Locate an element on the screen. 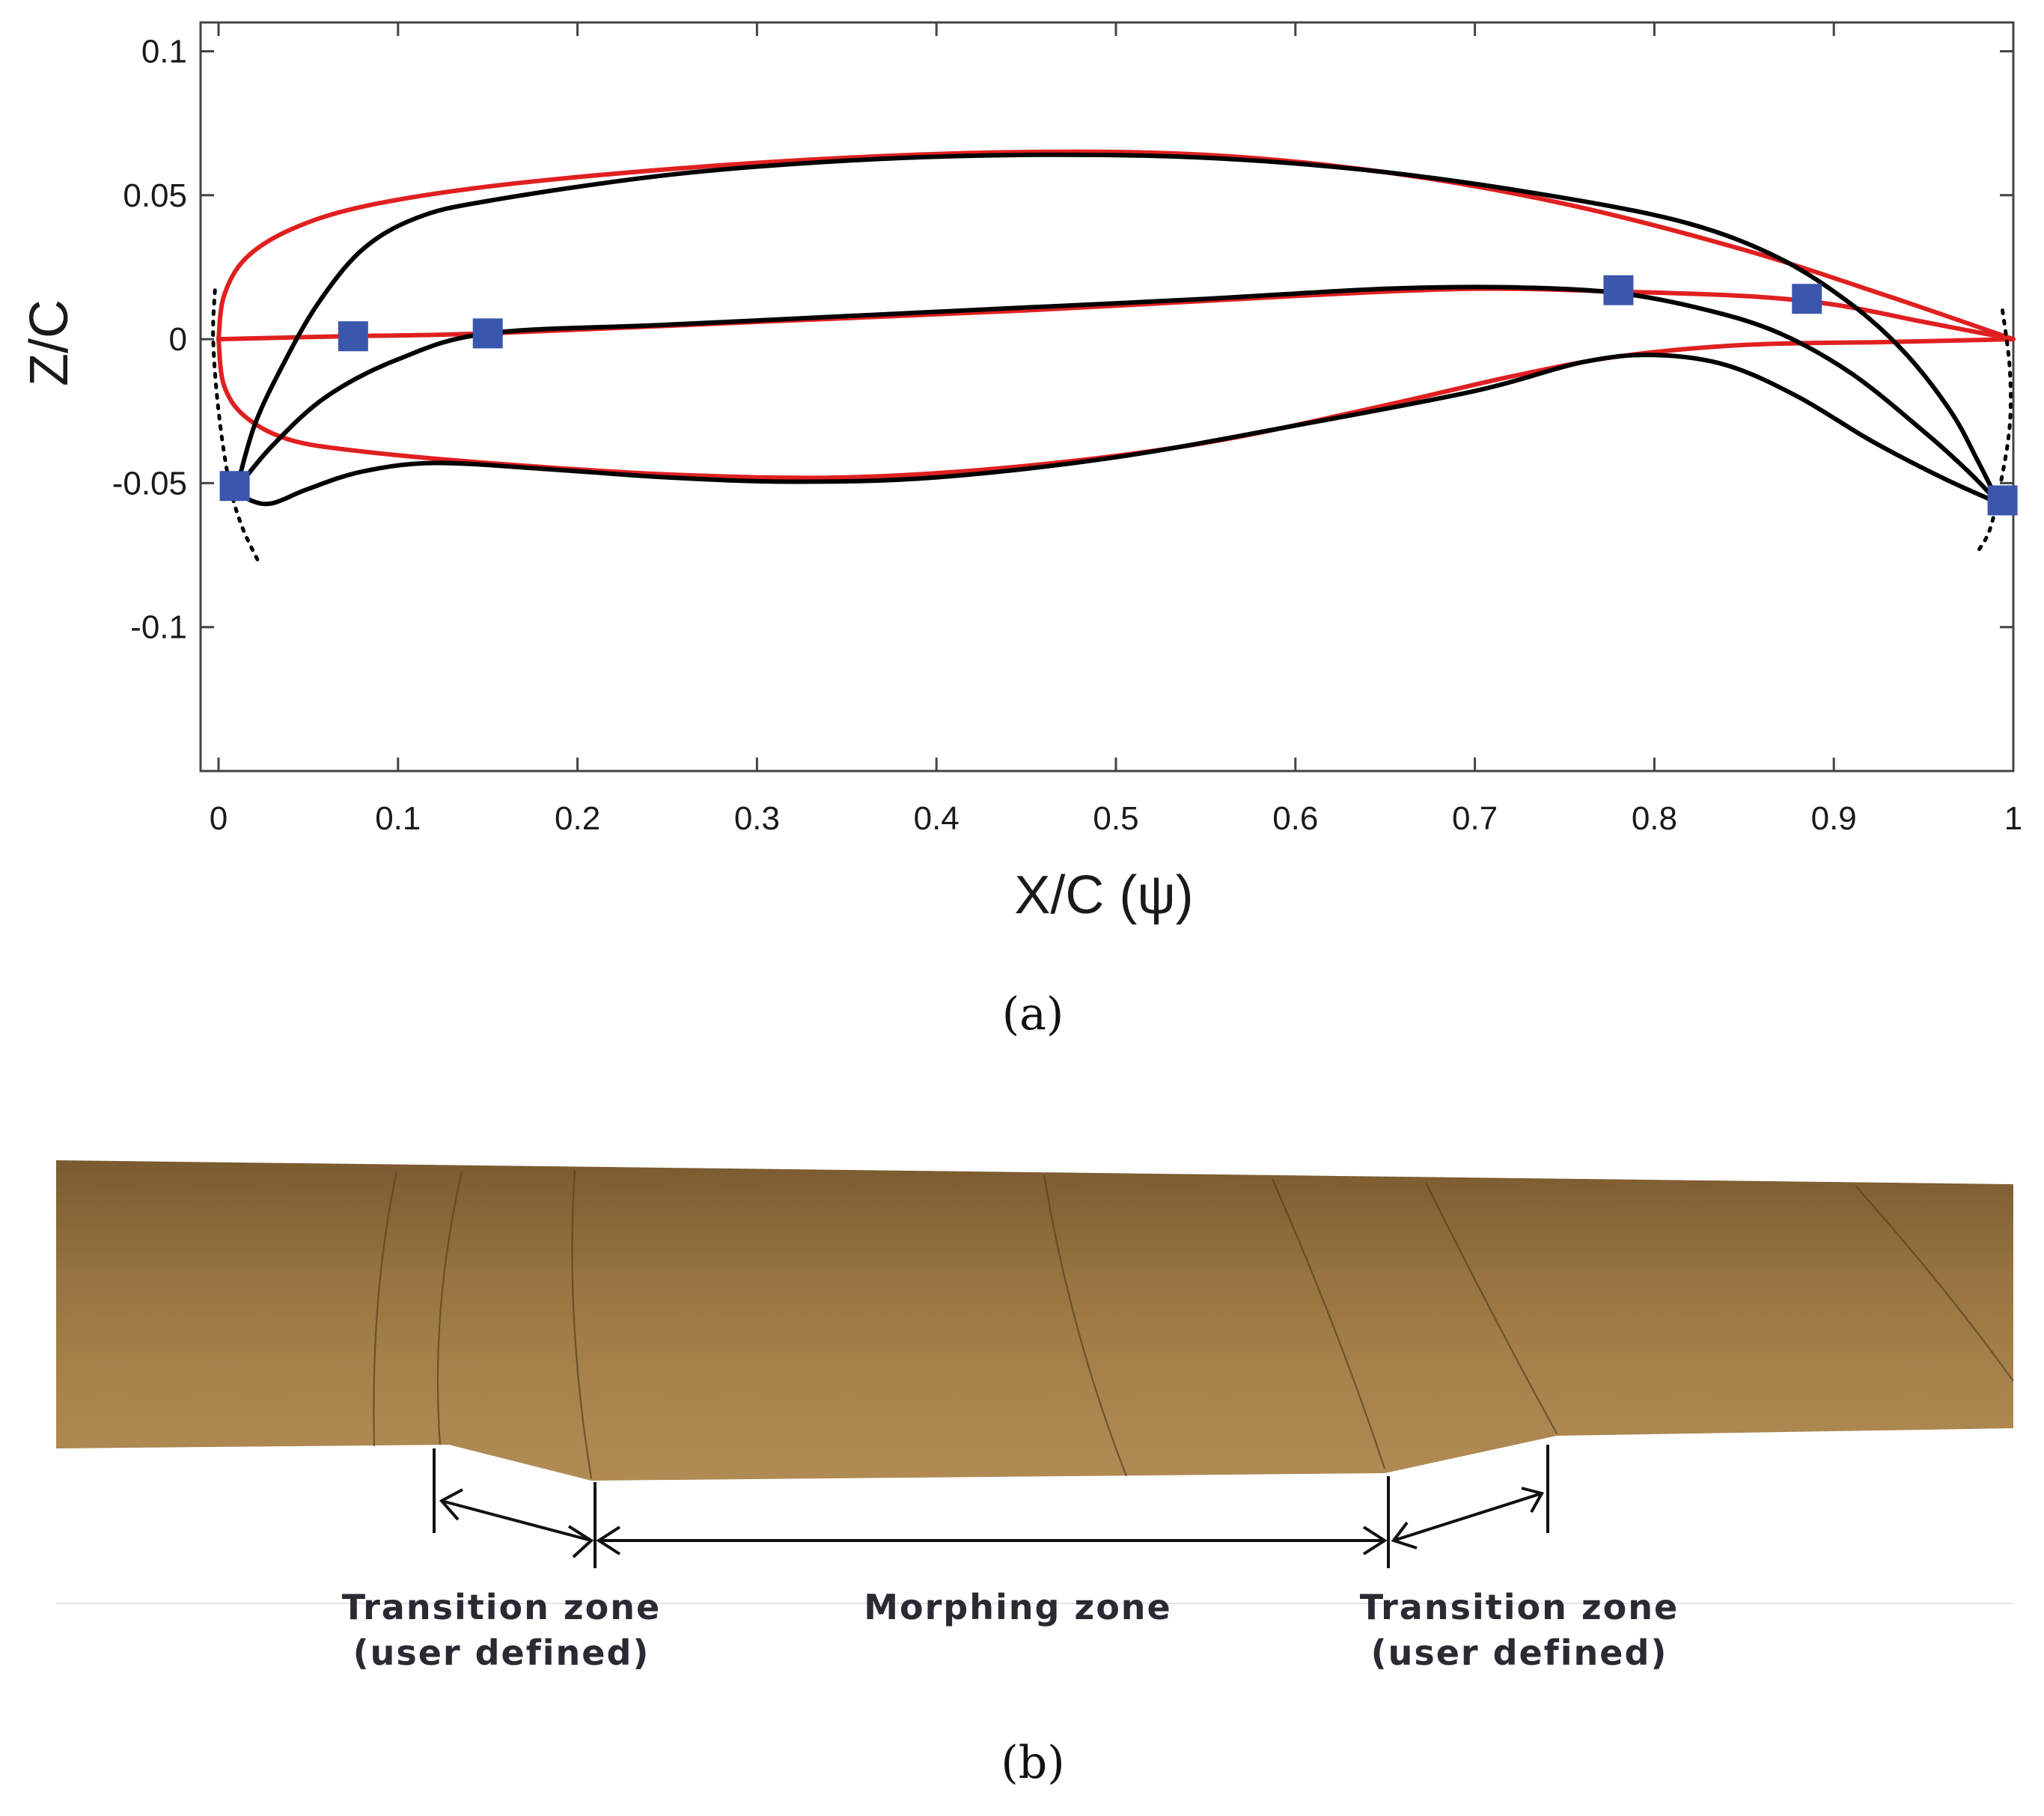 The height and width of the screenshot is (1816, 2044). control-points is located at coordinates (1118, 395).